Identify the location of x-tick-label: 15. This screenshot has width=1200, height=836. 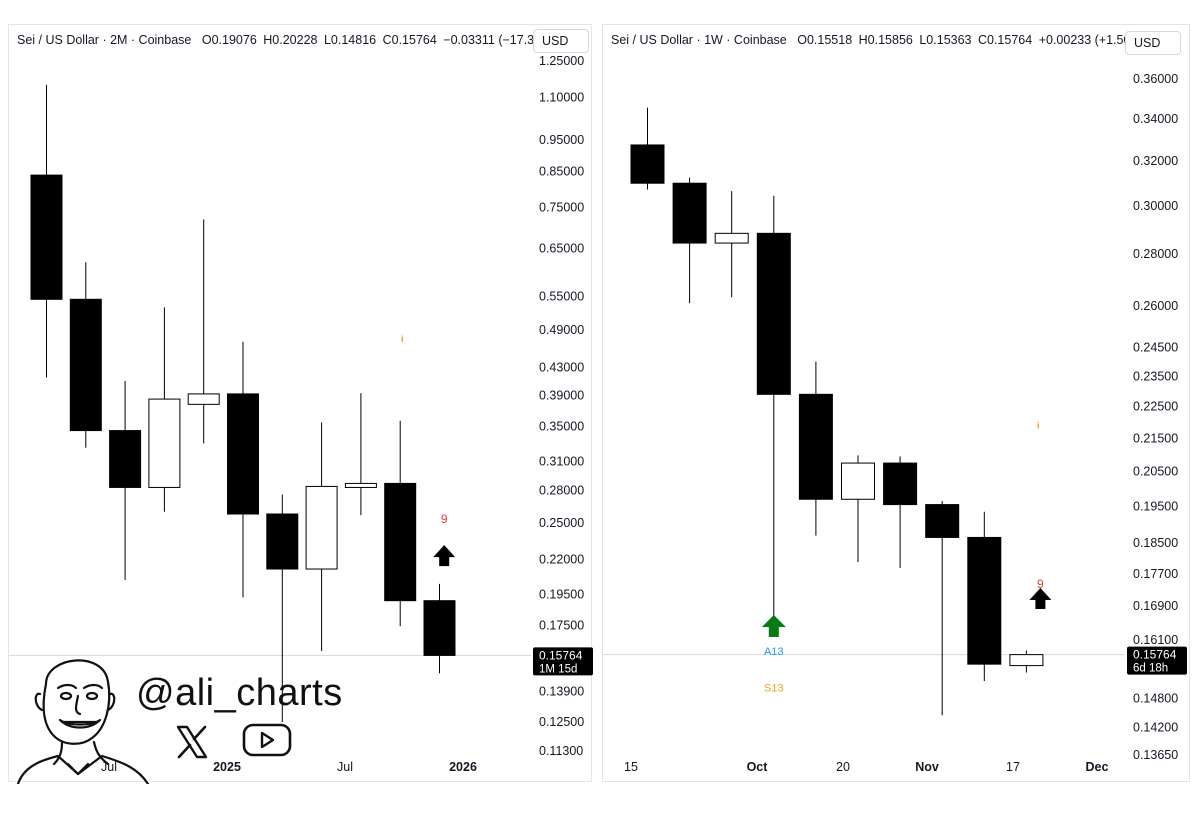
(631, 767).